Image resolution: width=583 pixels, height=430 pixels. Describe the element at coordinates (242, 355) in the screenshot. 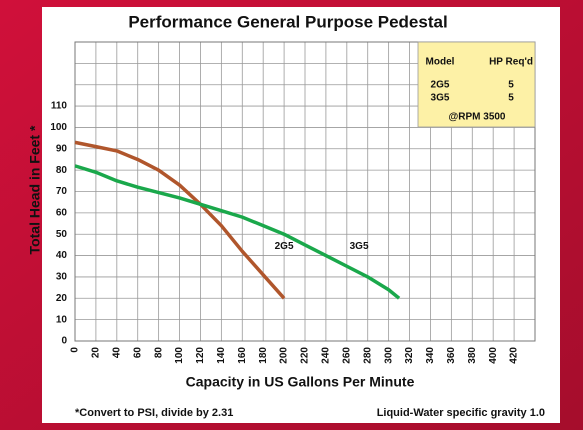

I see `x-tick-label: 160` at that location.